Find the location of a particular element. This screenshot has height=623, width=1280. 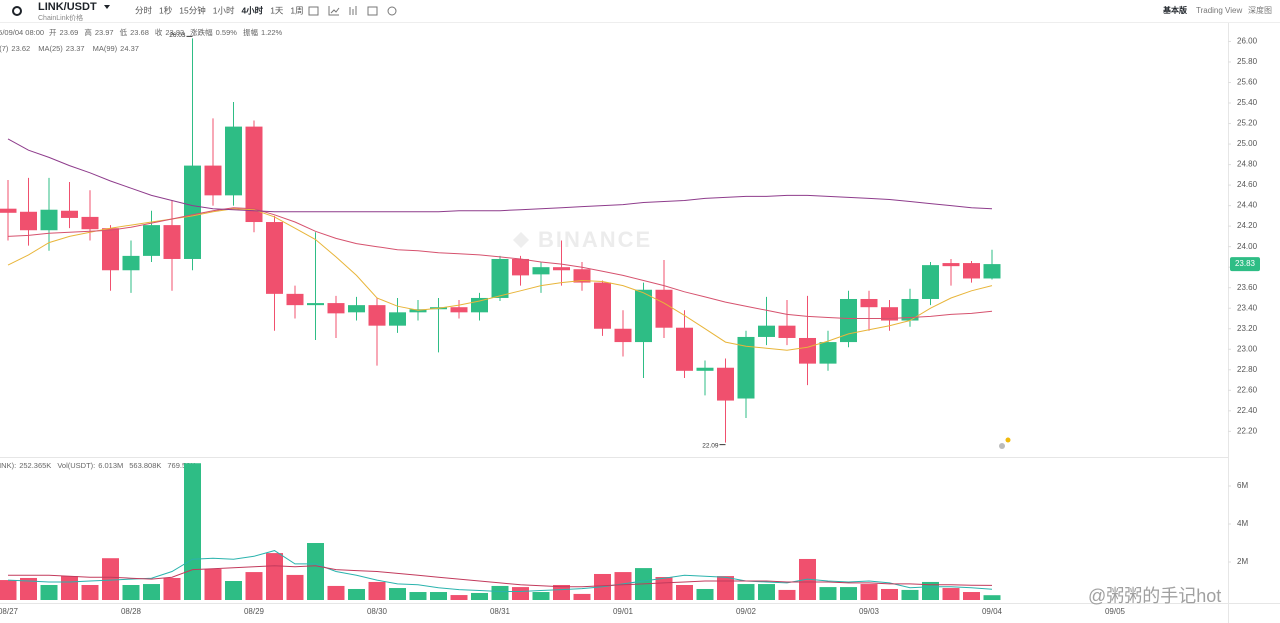

watermark-text: BINANCE is located at coordinates (595, 239).